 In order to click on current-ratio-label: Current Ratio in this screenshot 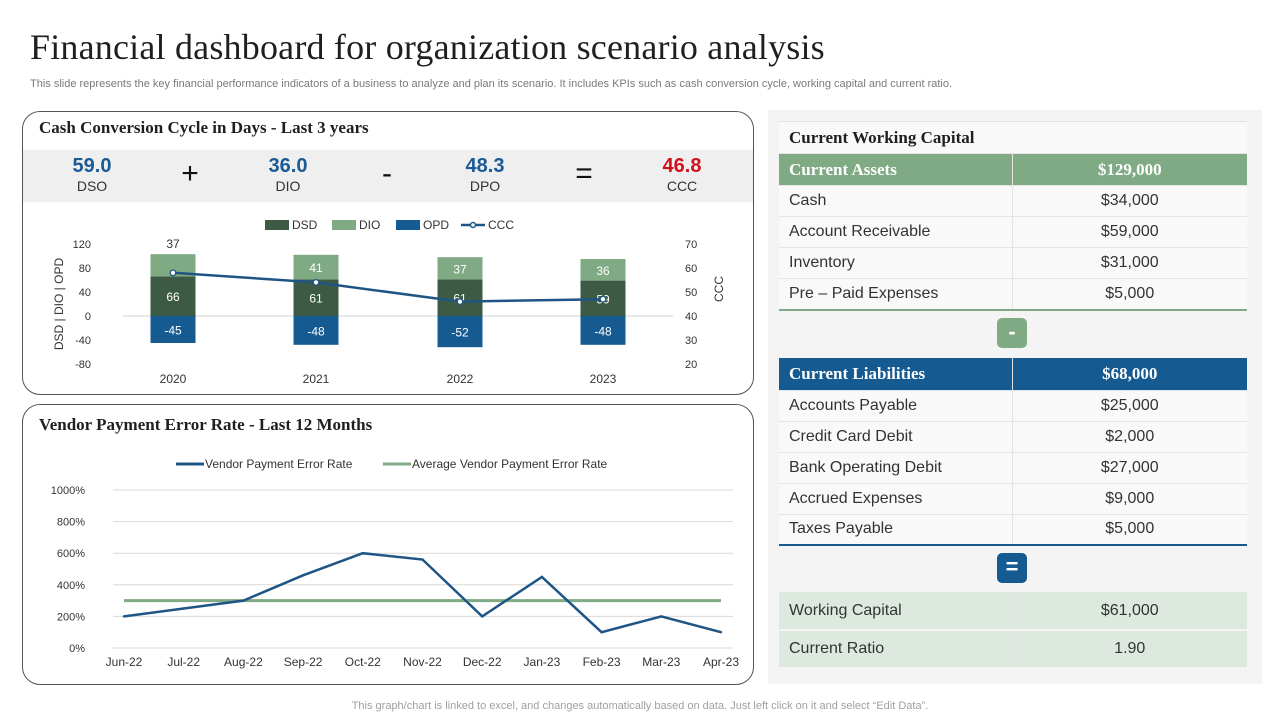, I will do `click(895, 649)`.